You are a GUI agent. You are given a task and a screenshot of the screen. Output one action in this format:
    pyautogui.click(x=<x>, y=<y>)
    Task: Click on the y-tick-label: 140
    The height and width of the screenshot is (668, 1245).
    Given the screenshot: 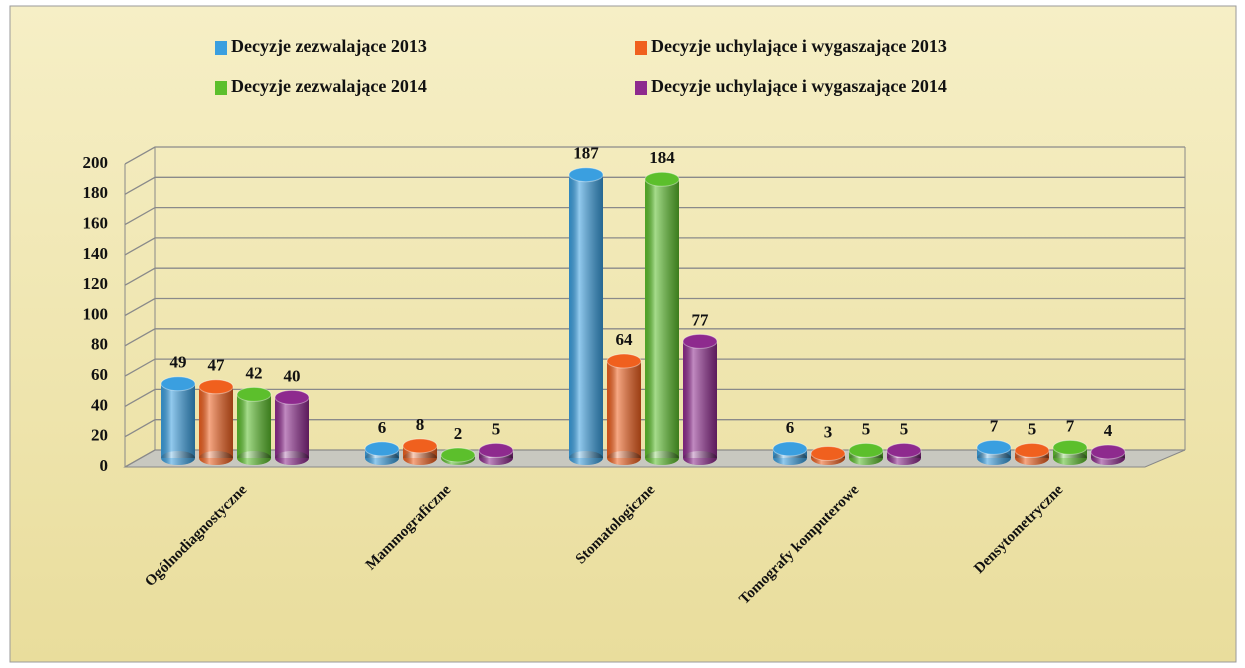 What is the action you would take?
    pyautogui.click(x=96, y=253)
    